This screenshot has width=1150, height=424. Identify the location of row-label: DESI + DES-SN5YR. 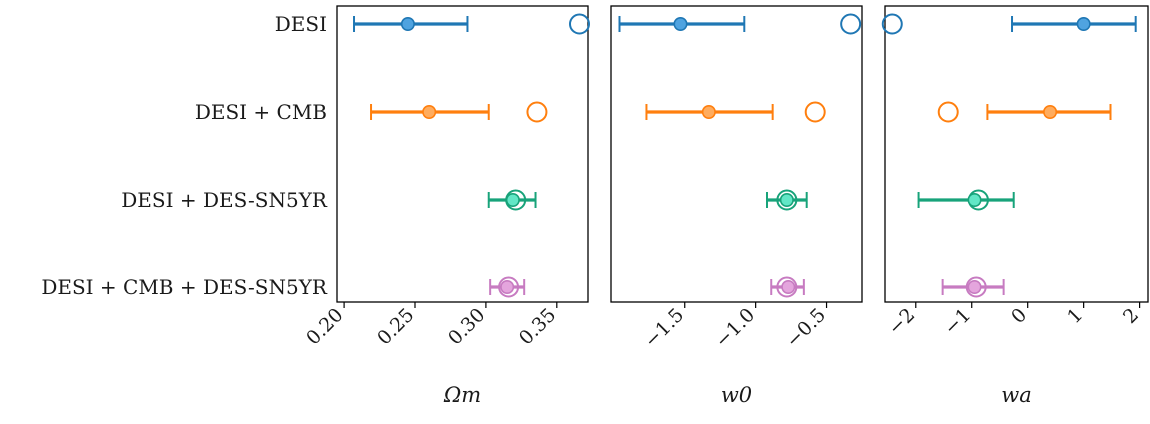
(224, 200).